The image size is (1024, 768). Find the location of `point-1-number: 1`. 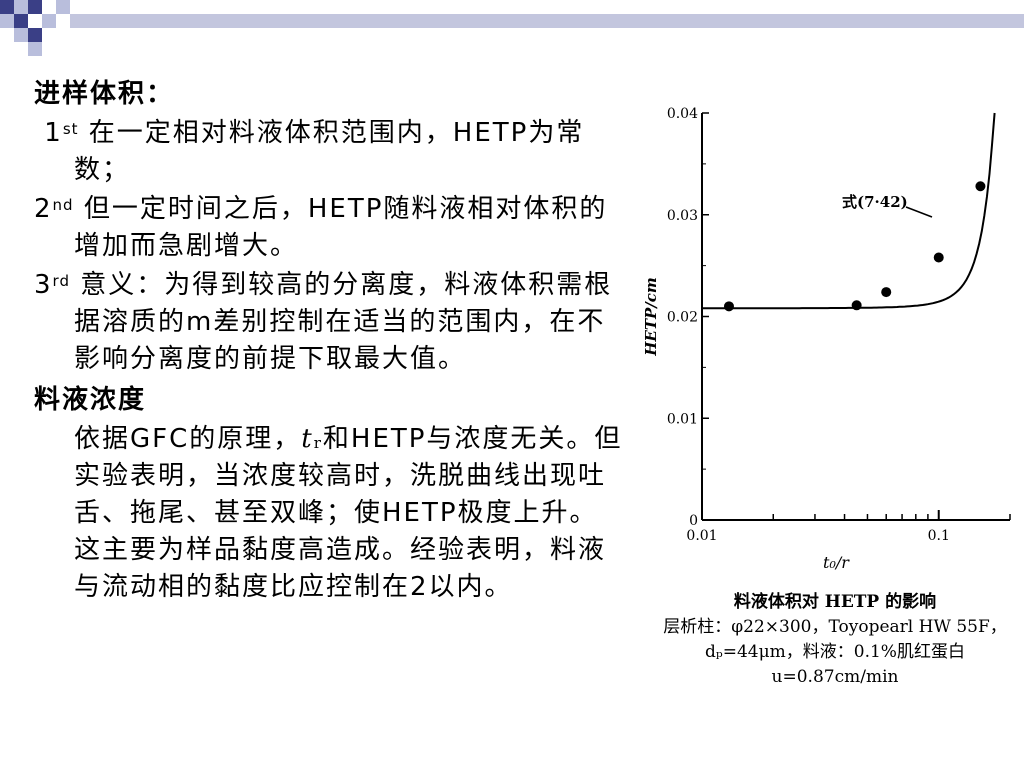

point-1-number: 1 is located at coordinates (53, 133).